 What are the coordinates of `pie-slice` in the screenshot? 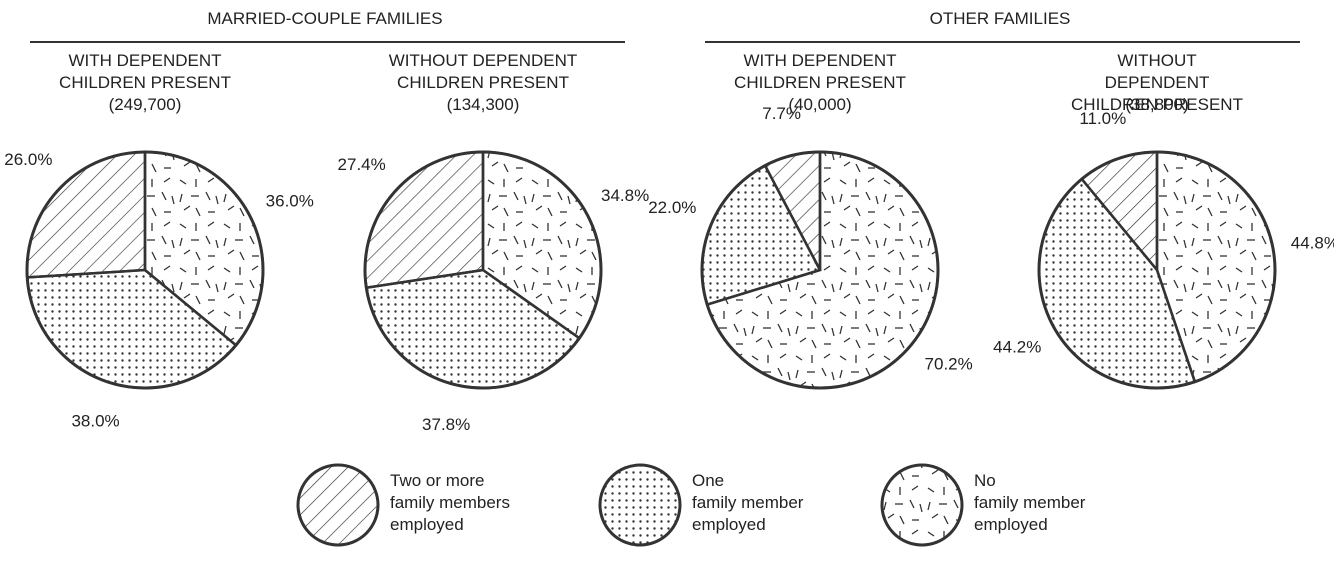 It's located at (86, 214).